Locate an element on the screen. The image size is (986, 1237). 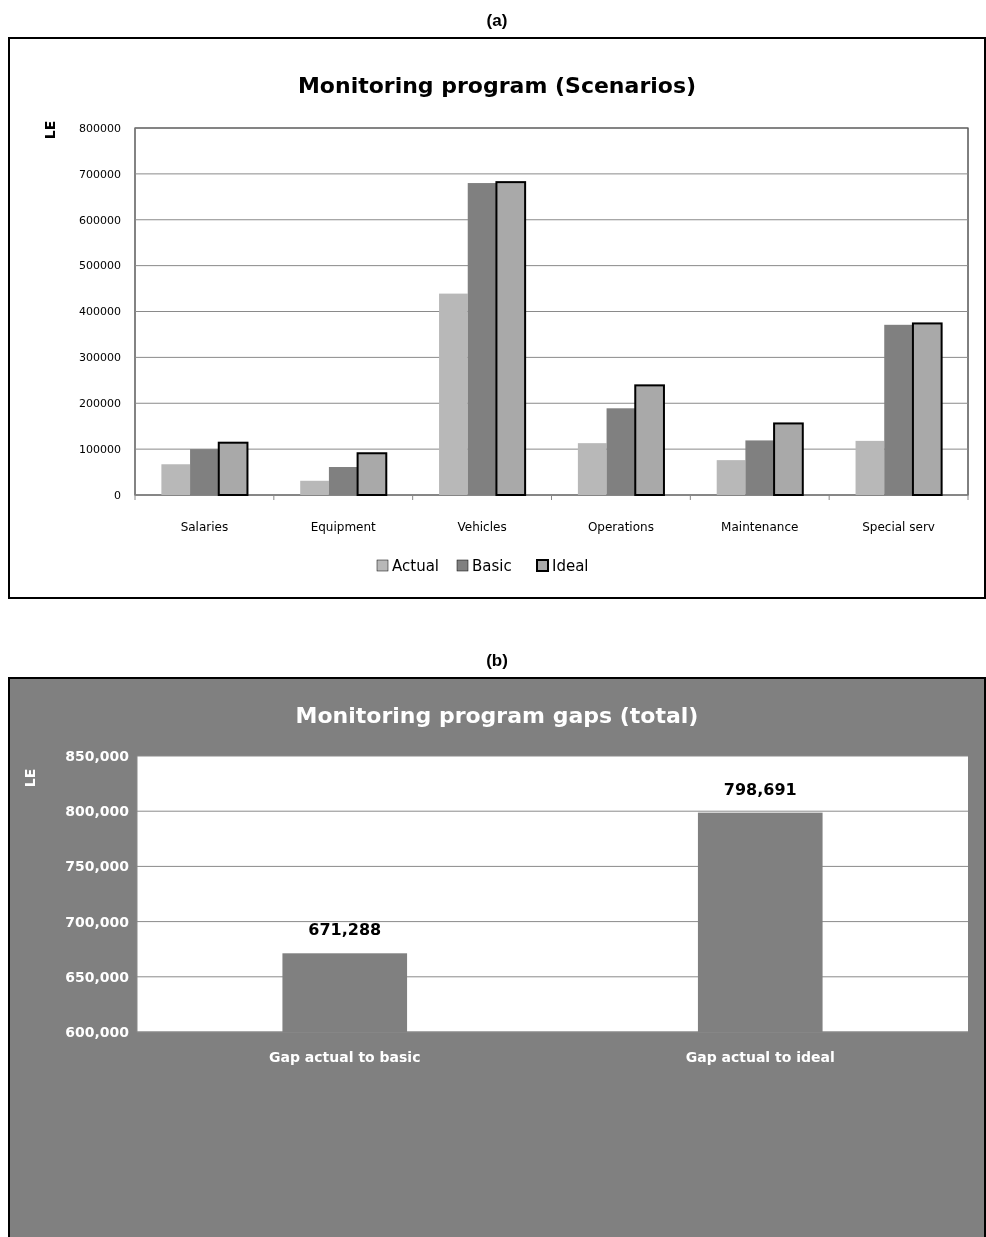
y-tick-label: 800000 is located at coordinates (100, 128).